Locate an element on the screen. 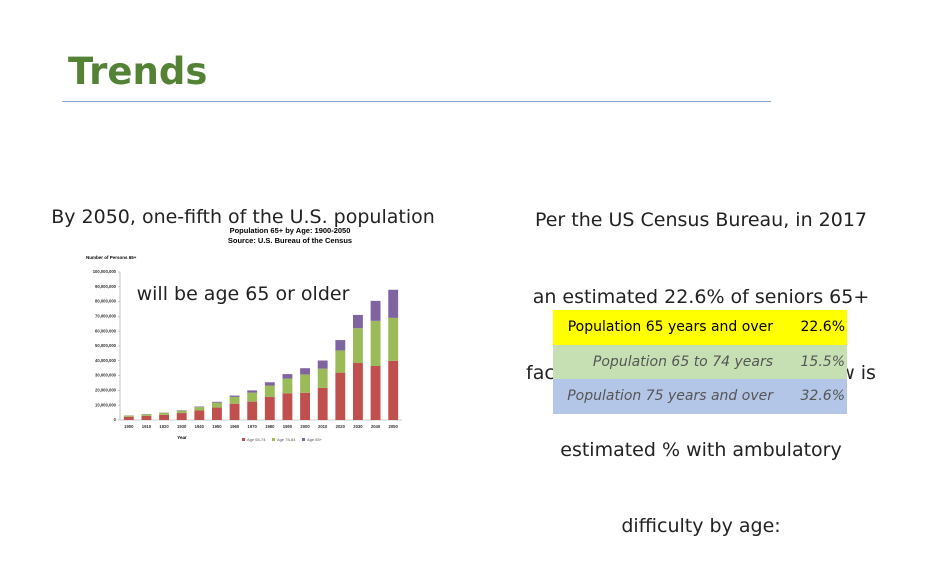 The height and width of the screenshot is (565, 940). x-tick-label: 1980 is located at coordinates (270, 426).